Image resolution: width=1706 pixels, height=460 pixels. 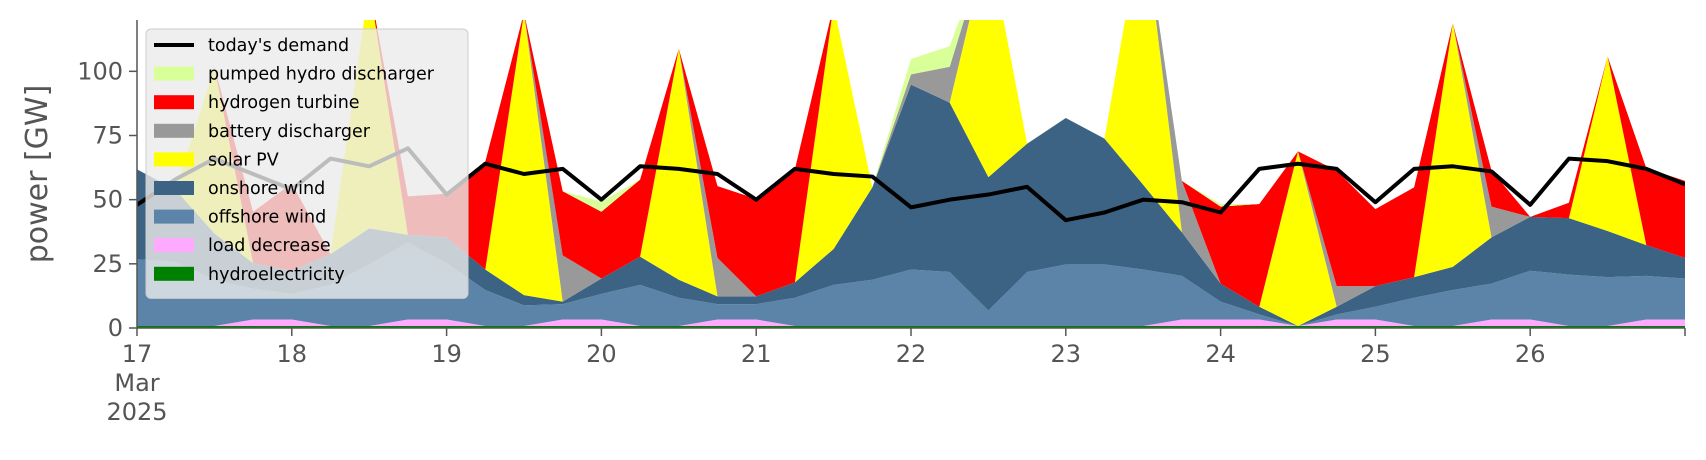 I want to click on x-tick-month: Mar, so click(x=136, y=383).